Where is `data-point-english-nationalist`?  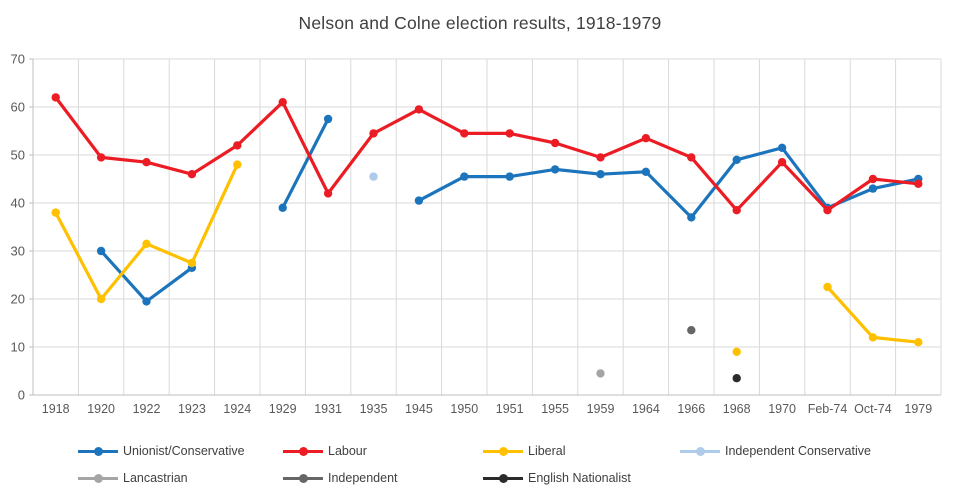 data-point-english-nationalist is located at coordinates (736, 378).